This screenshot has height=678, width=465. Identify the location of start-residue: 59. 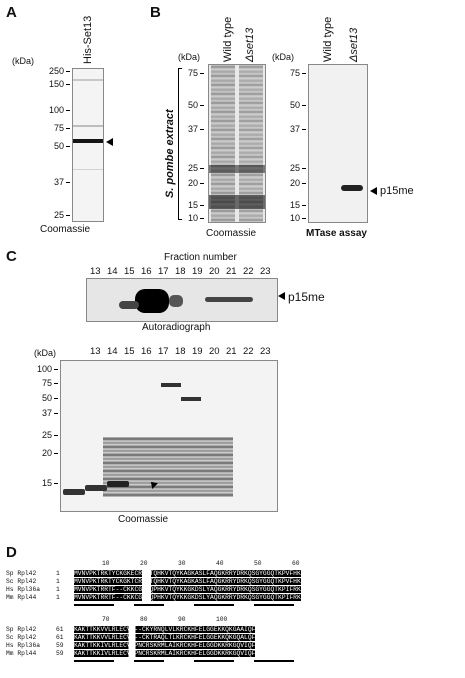
(60, 645).